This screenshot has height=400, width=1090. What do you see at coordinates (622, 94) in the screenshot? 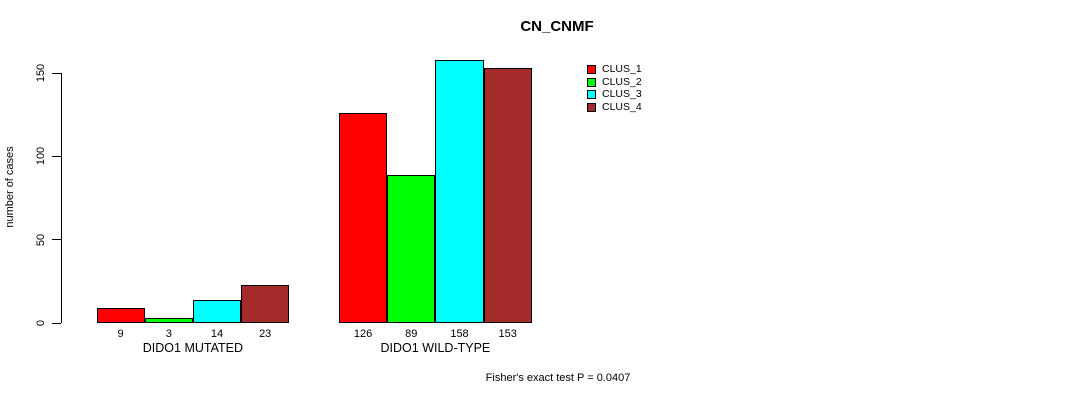
I see `legend-label: CLUS_3` at bounding box center [622, 94].